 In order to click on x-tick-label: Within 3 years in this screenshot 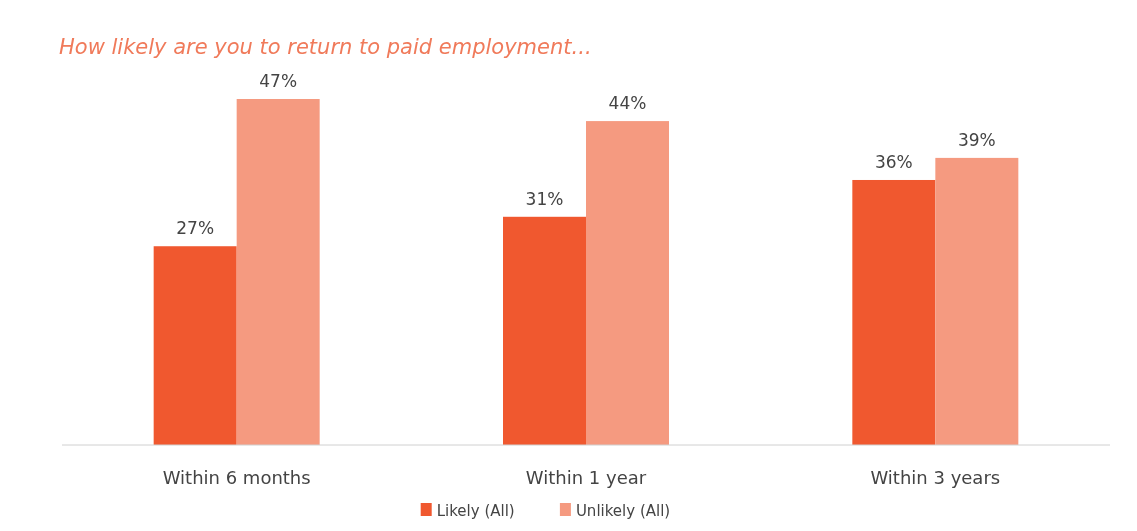, I will do `click(935, 477)`.